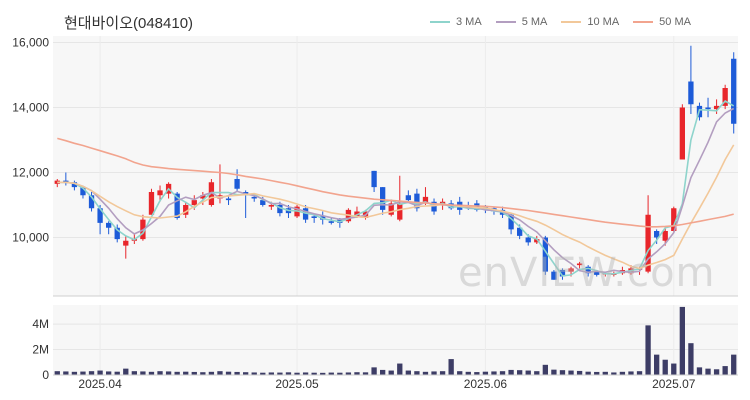  I want to click on volume-tick-label: 2M, so click(40, 350).